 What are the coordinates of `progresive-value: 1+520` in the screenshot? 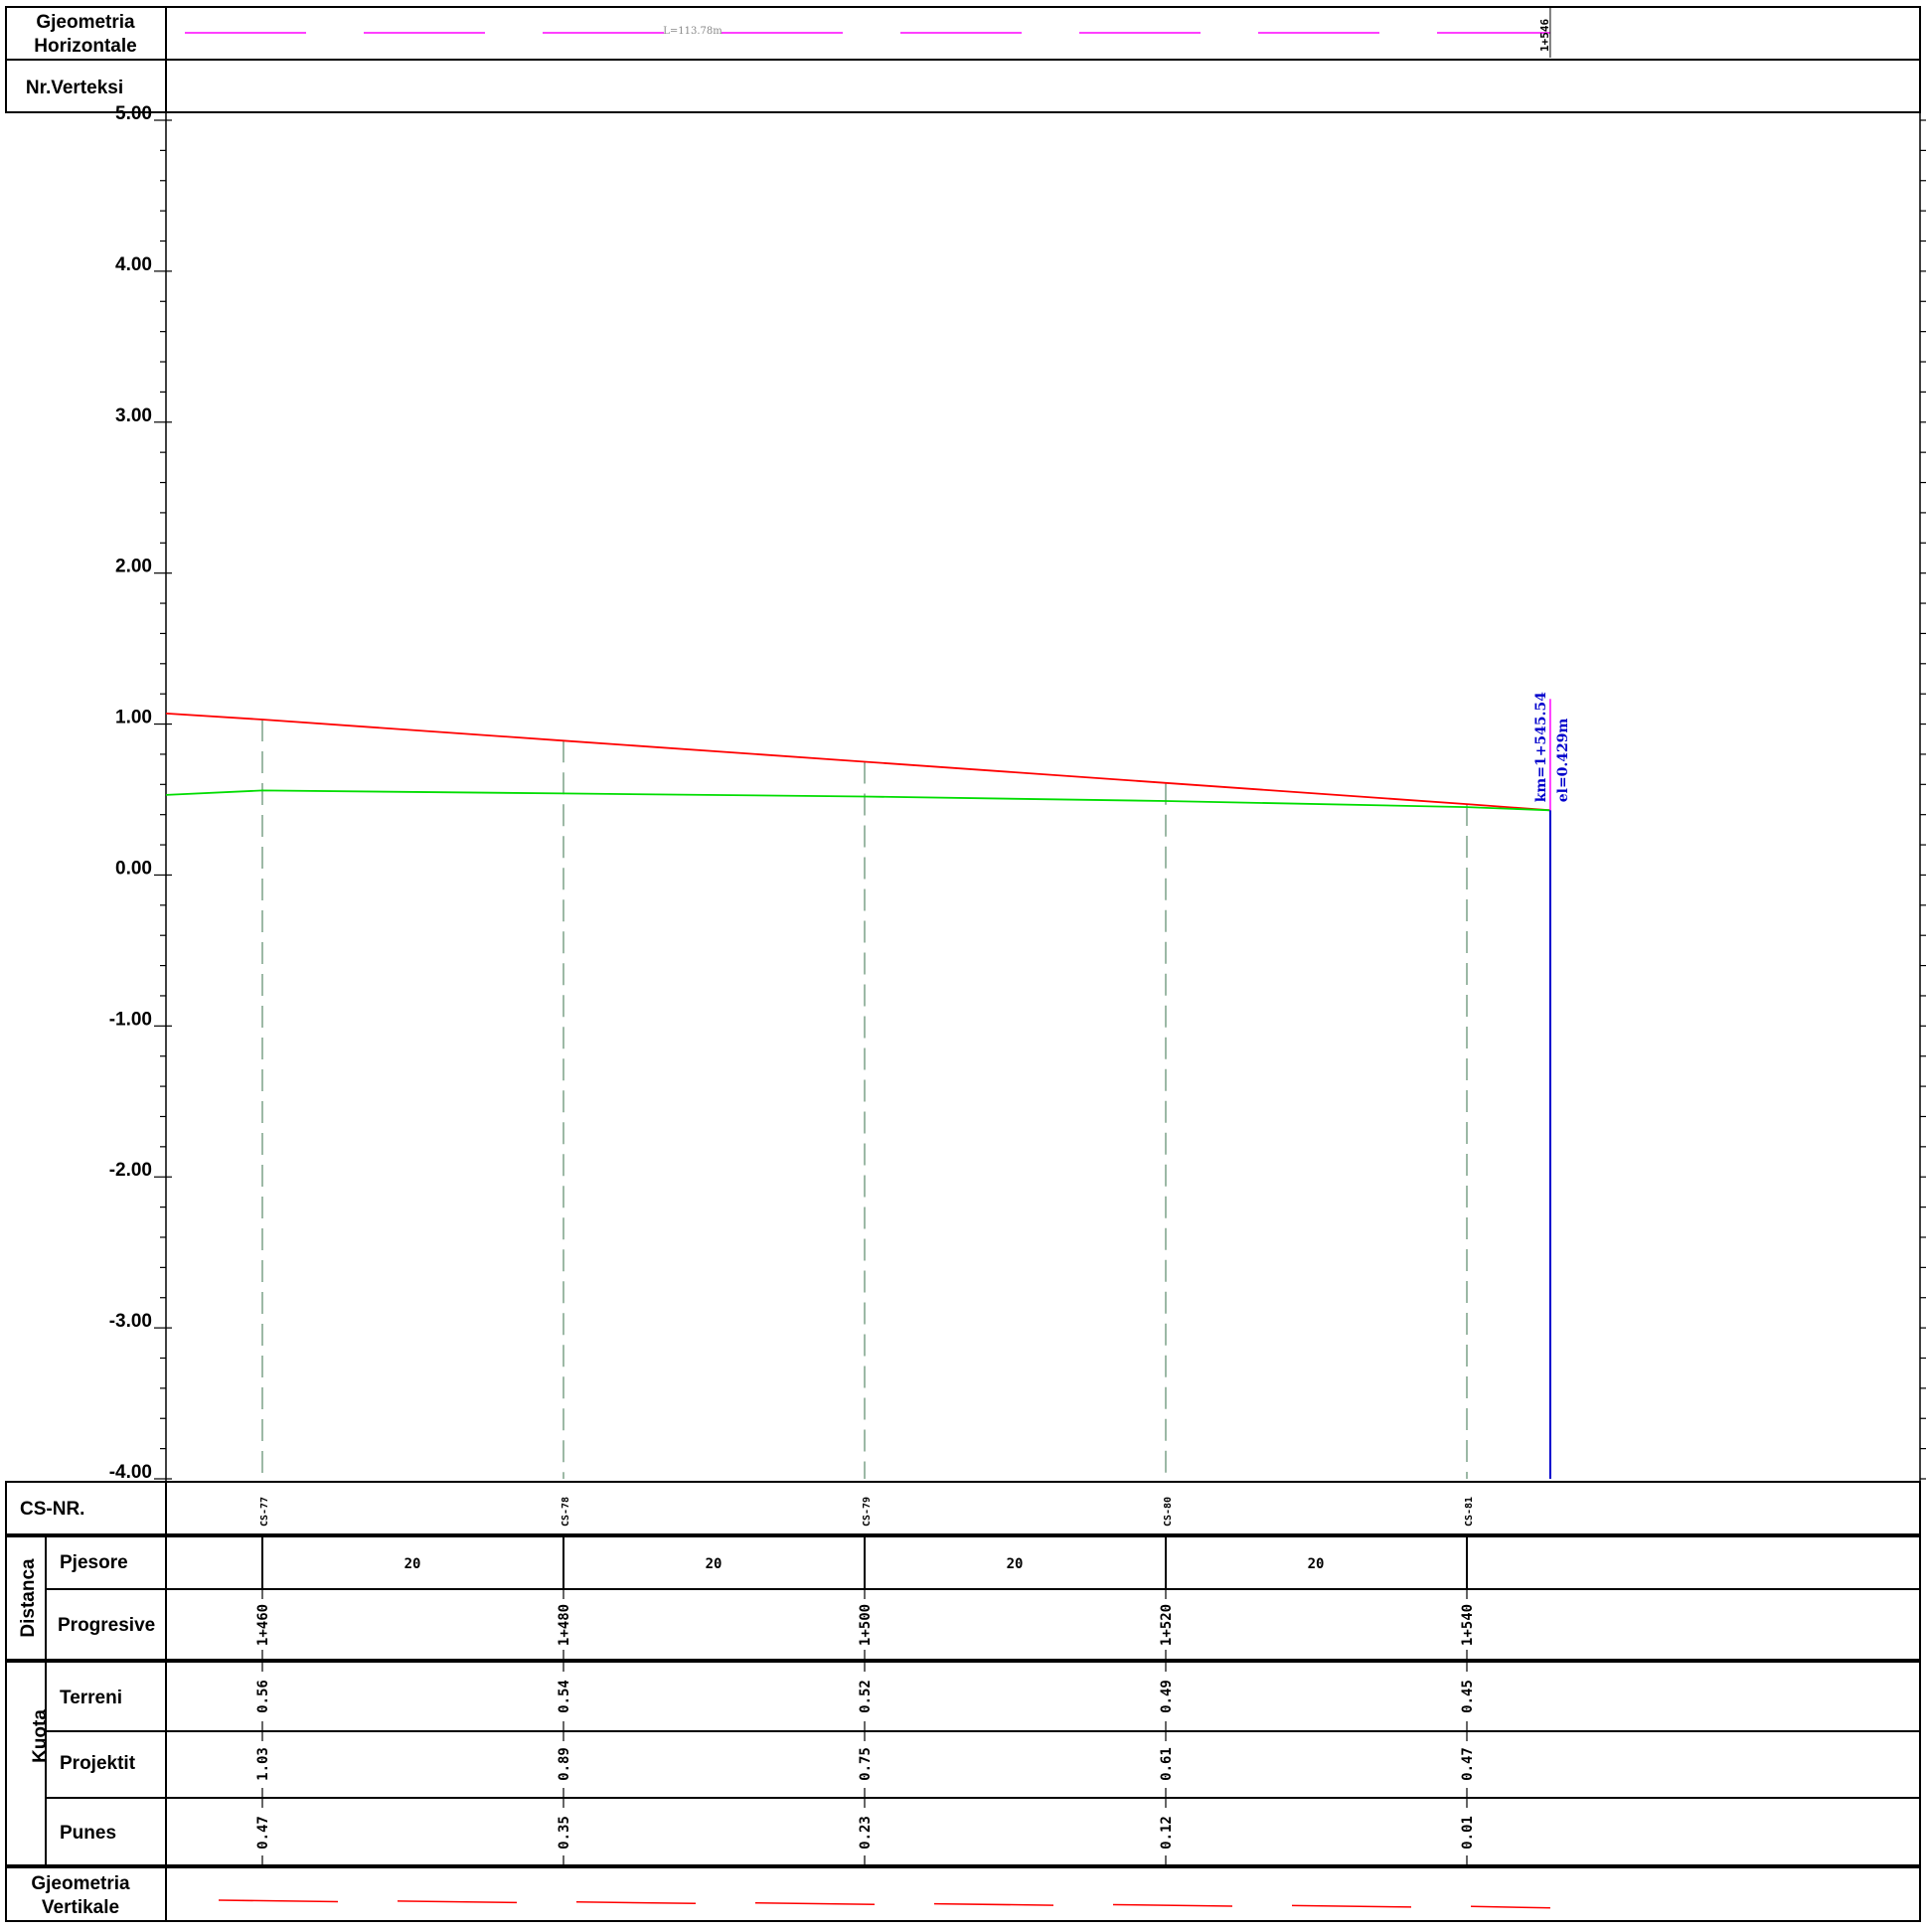 It's located at (1167, 1625).